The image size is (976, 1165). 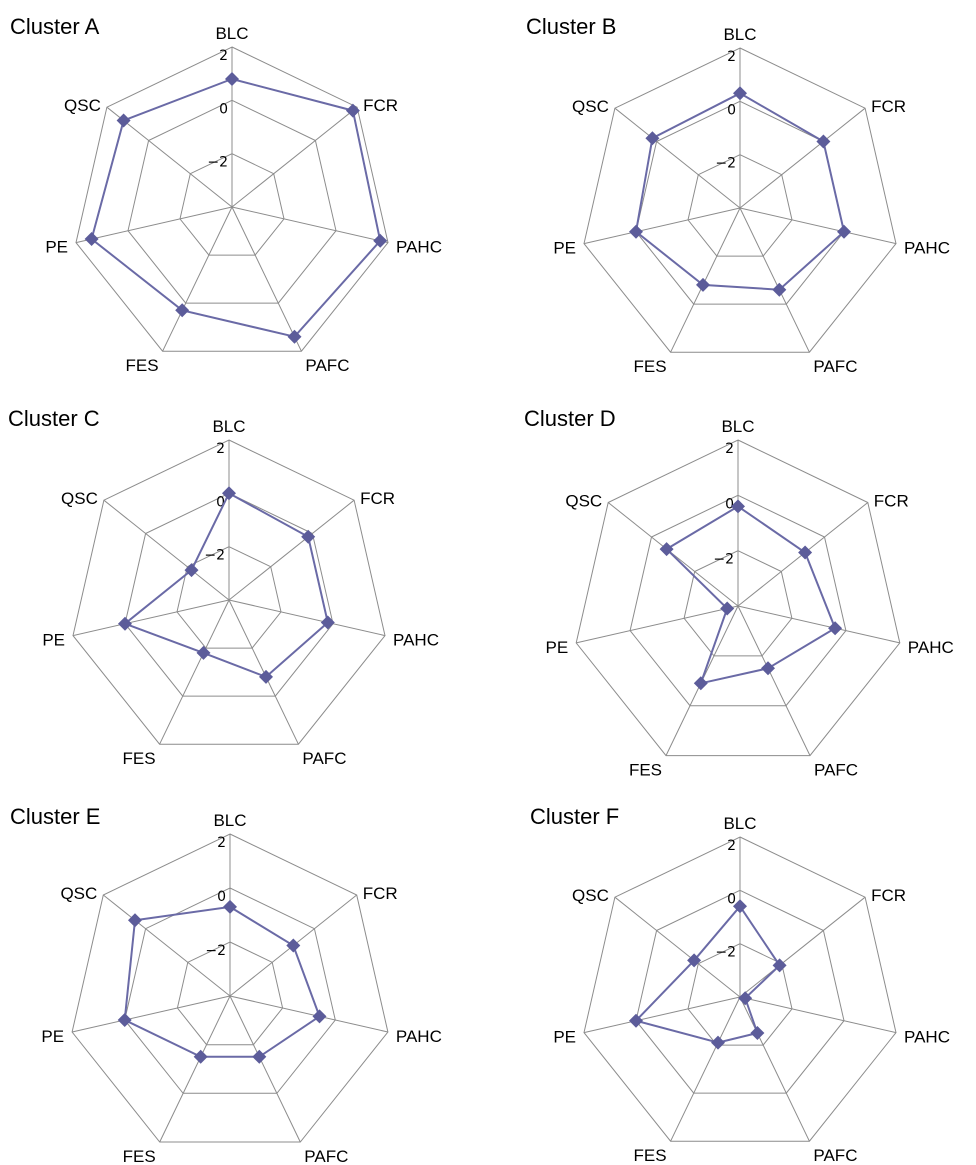 What do you see at coordinates (575, 816) in the screenshot?
I see `panel-title: Cluster F` at bounding box center [575, 816].